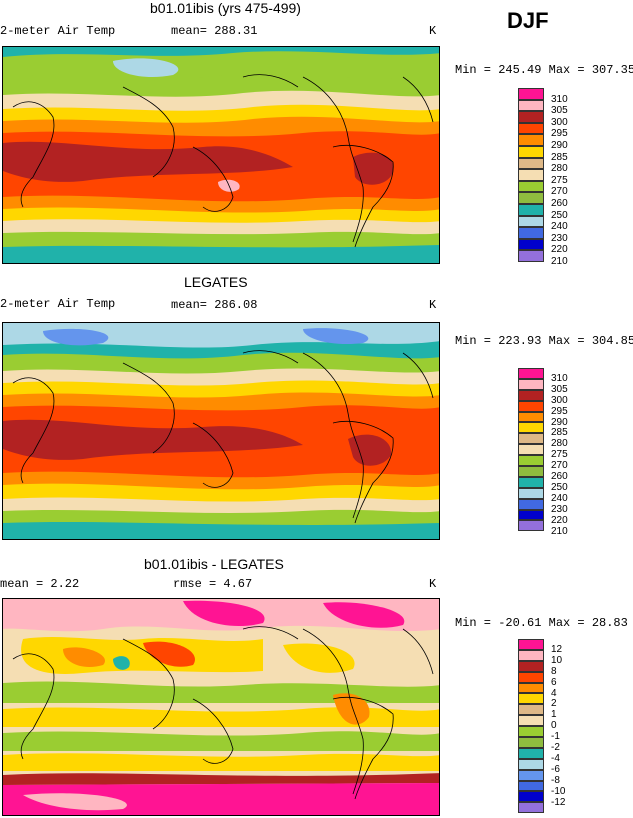 The width and height of the screenshot is (633, 818). I want to click on panel-2-colorbar, so click(531, 450).